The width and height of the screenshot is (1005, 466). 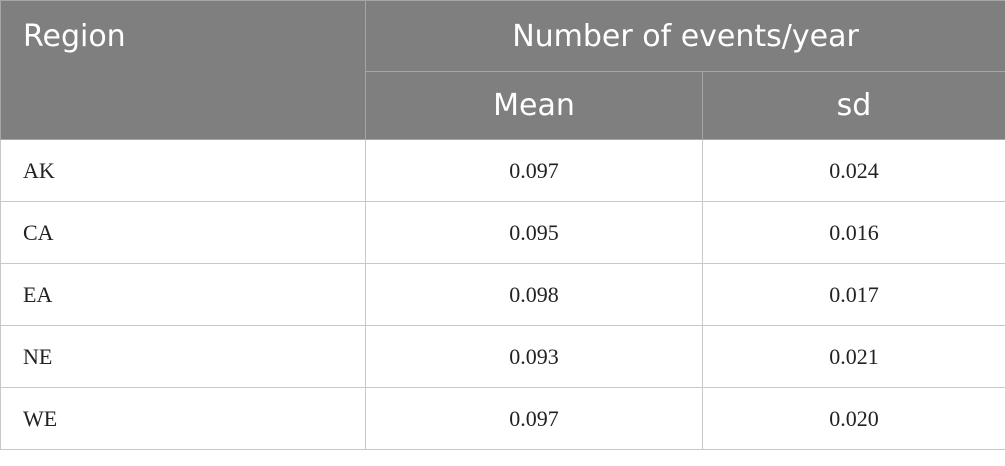 I want to click on value-cell: 0.093, so click(x=534, y=356).